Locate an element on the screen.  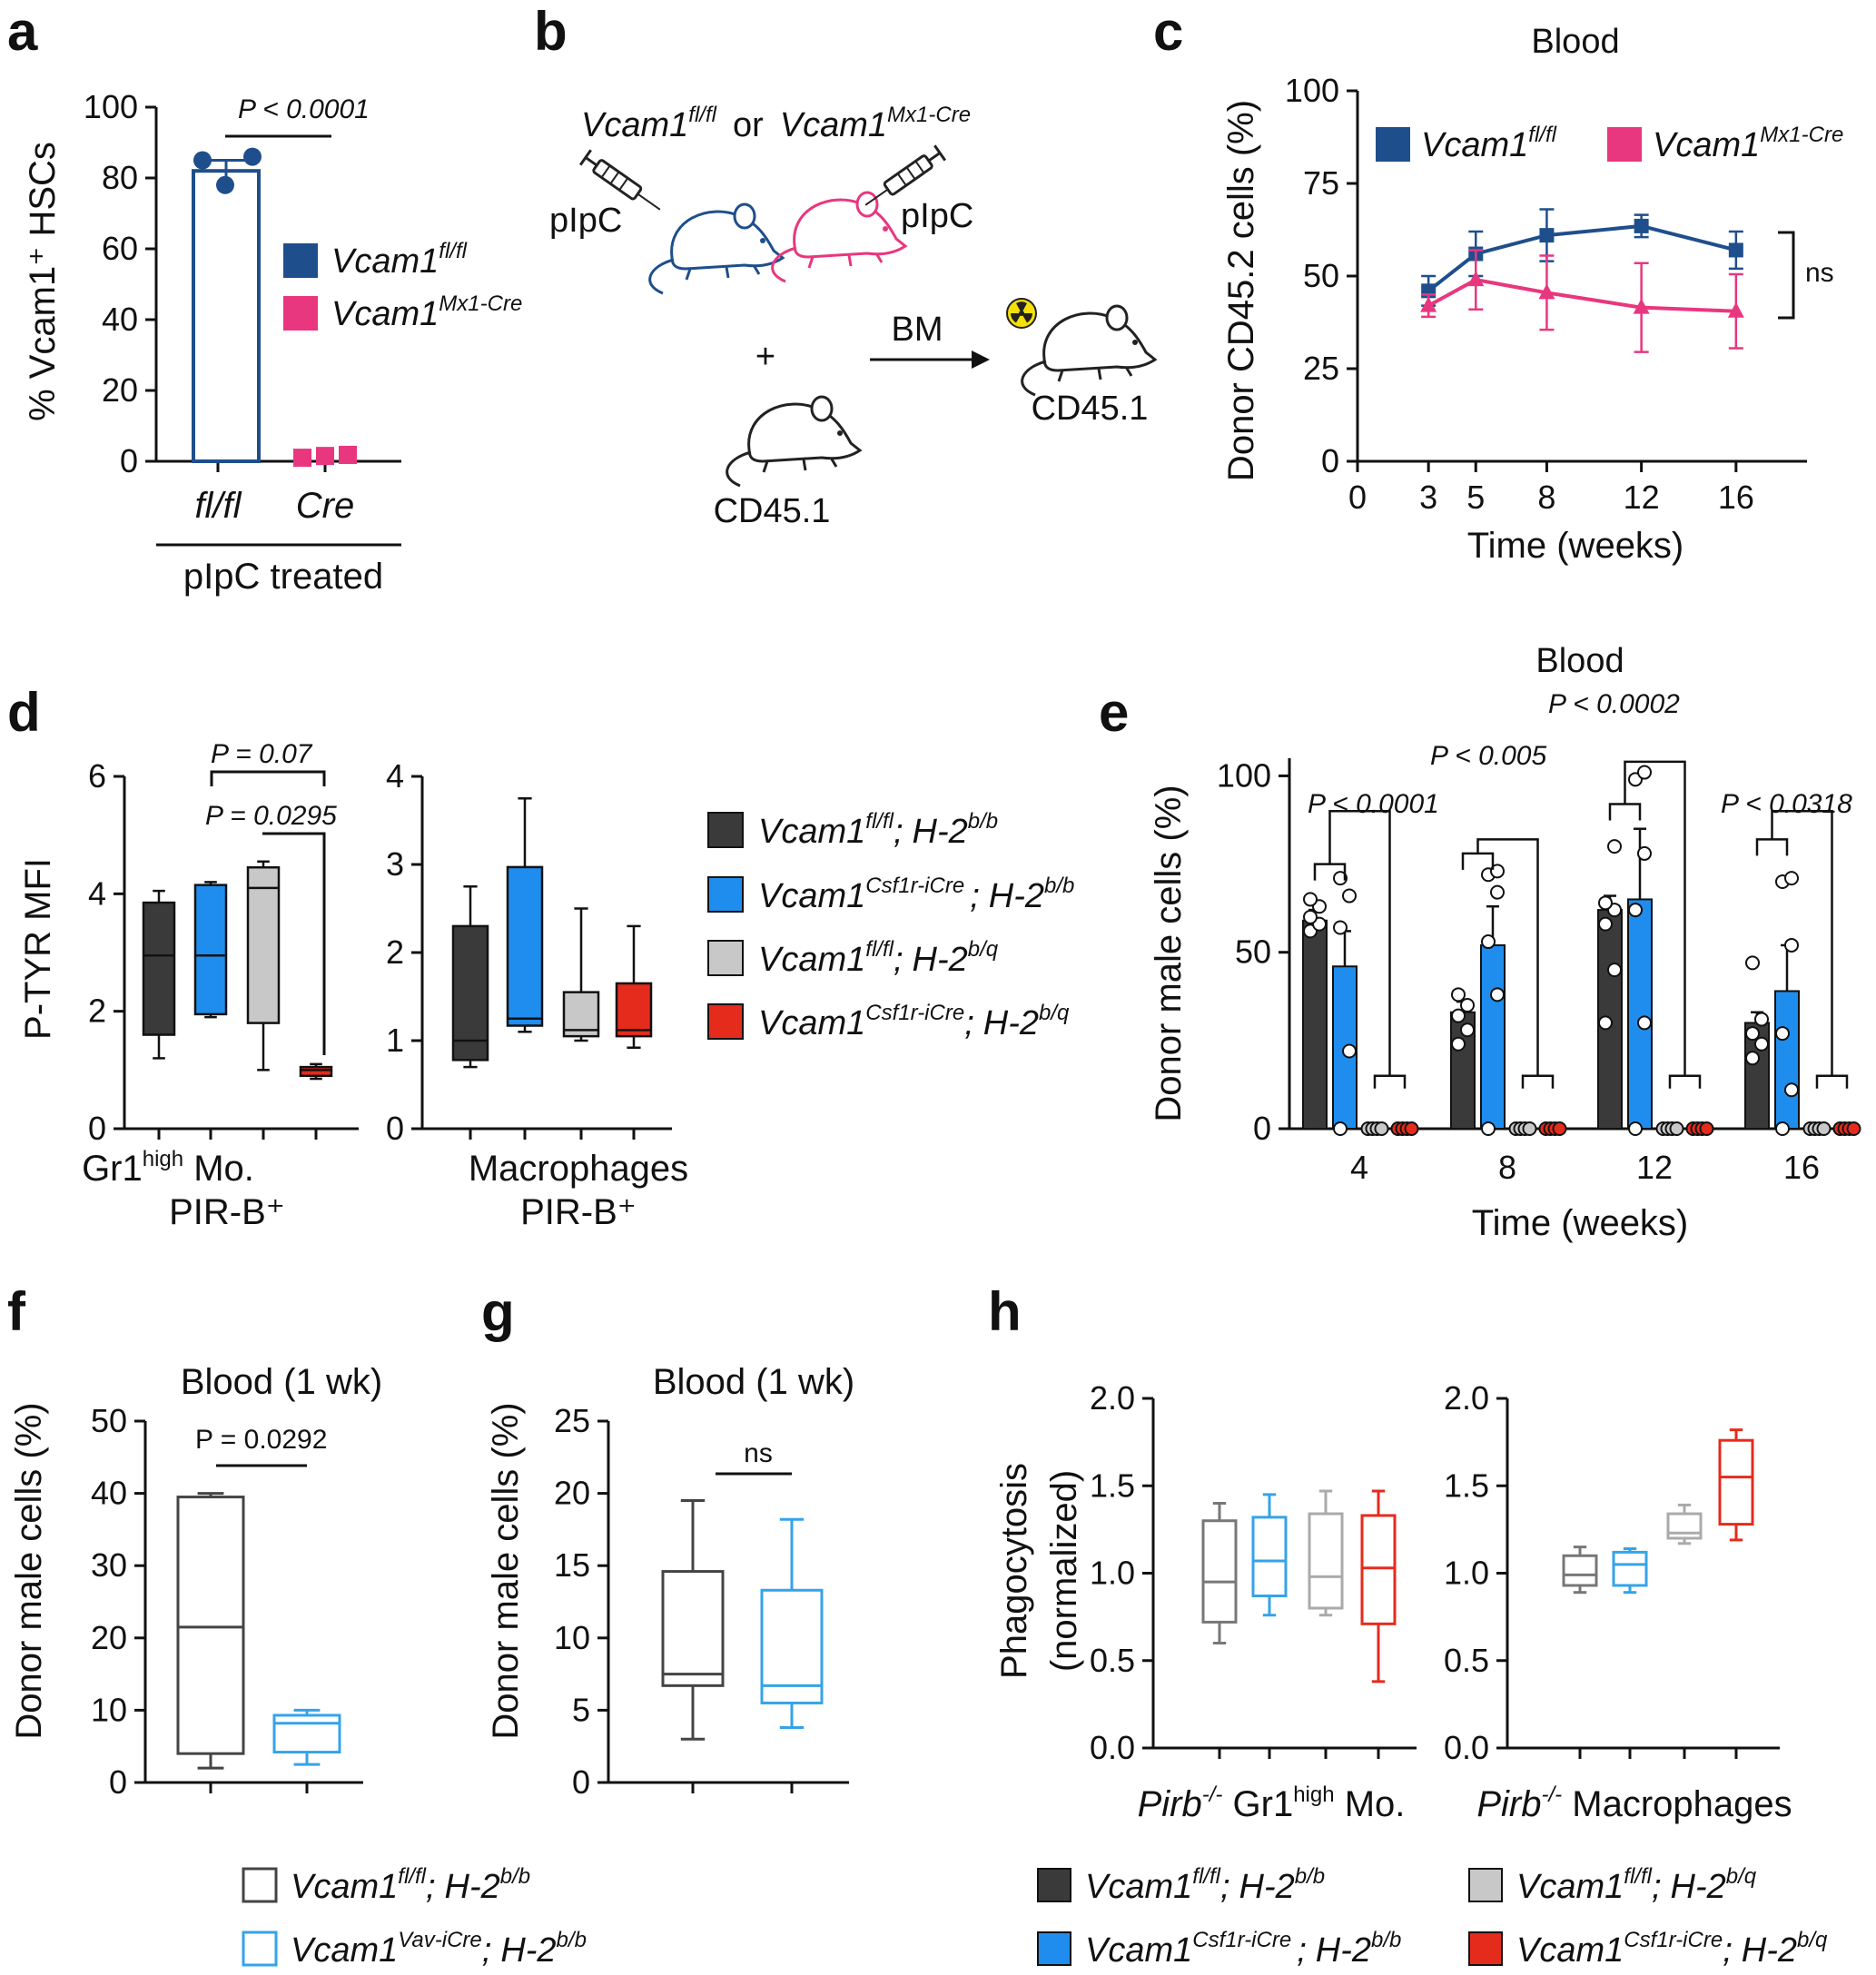
panel-h1-axes: 0.0 0.5 1.0 1.5 2.0 is located at coordinates (1254, 1573).